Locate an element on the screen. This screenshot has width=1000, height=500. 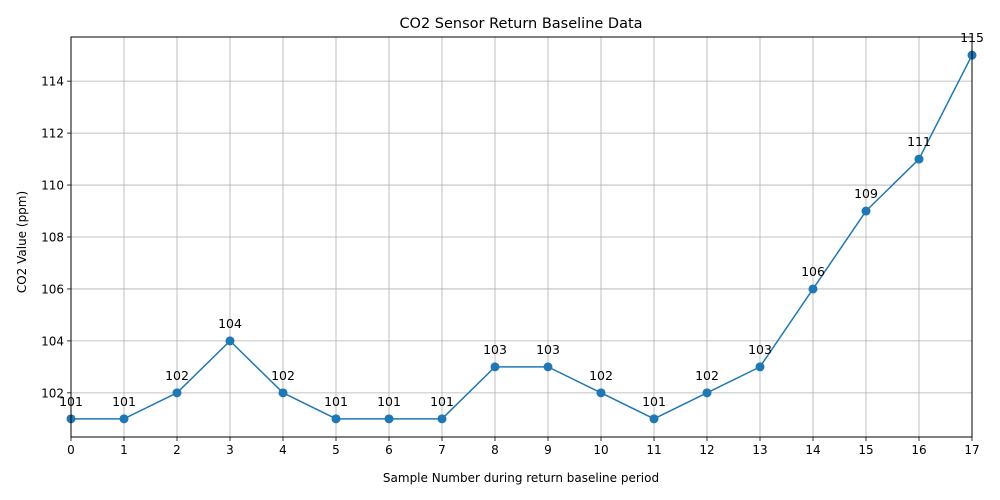
y-tick-label: 110 is located at coordinates (52, 186).